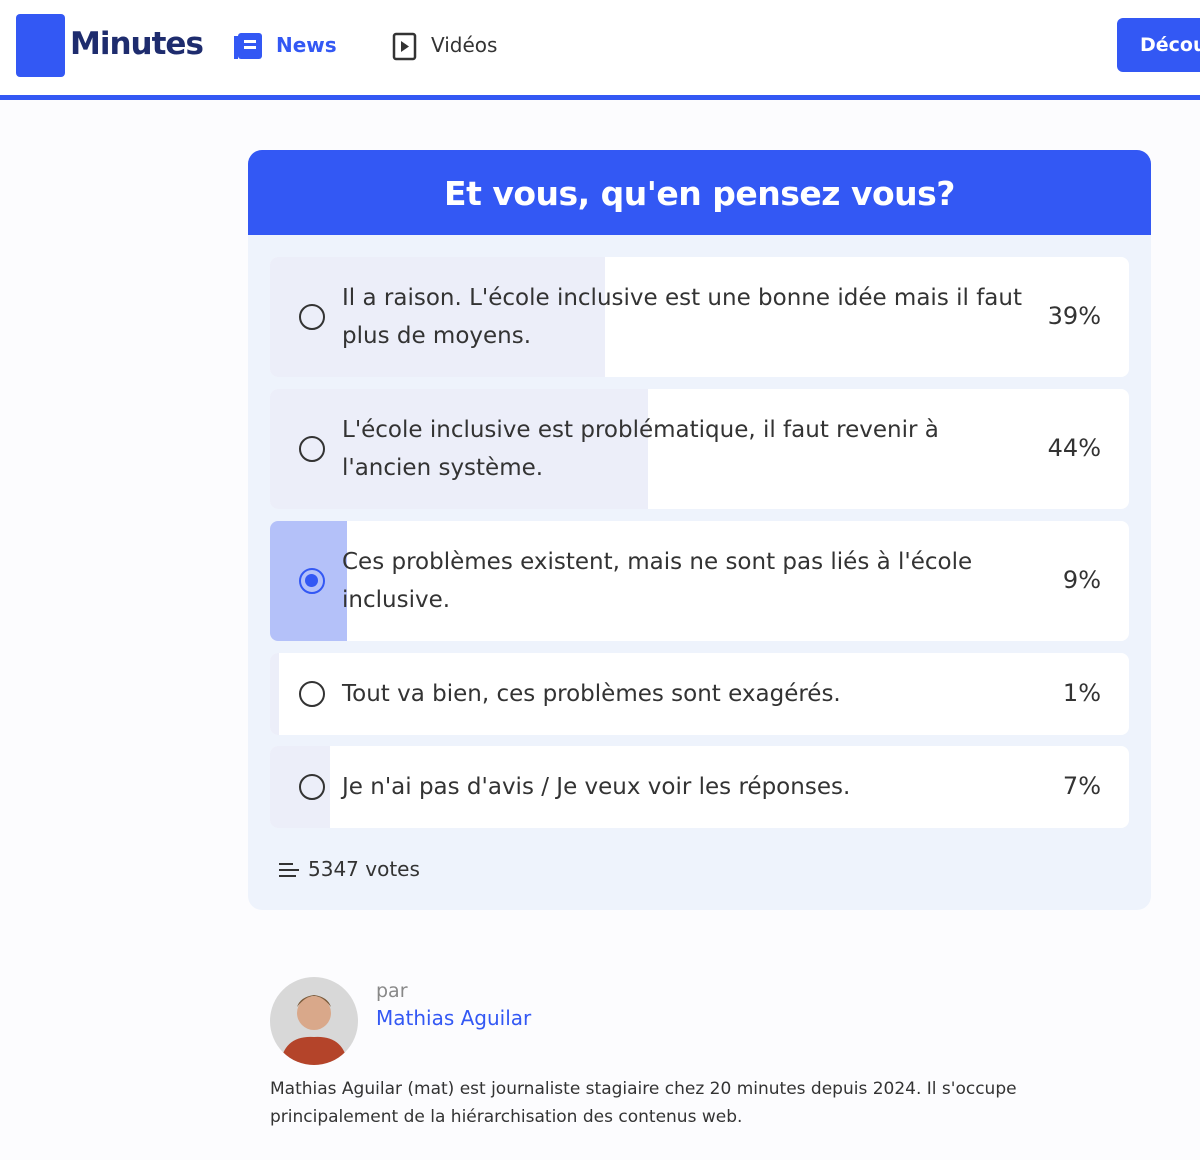 This screenshot has width=1200, height=1160. Describe the element at coordinates (137, 44) in the screenshot. I see `logo: Minutes` at that location.